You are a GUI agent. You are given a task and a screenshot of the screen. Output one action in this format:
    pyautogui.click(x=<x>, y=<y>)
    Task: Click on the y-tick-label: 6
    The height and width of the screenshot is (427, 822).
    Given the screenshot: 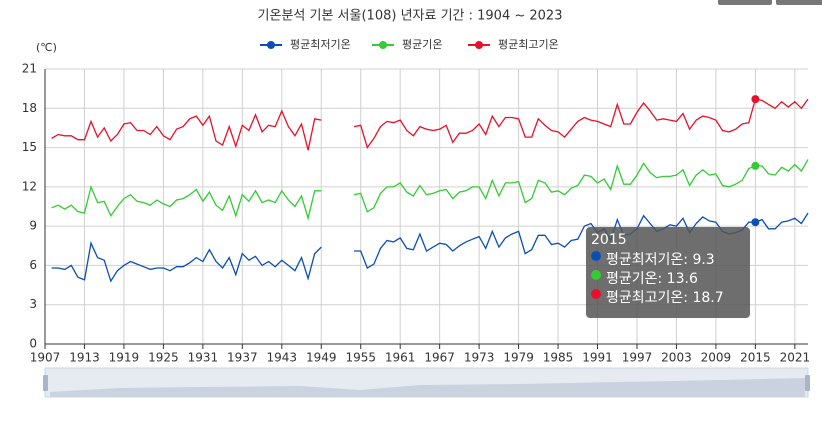 What is the action you would take?
    pyautogui.click(x=33, y=265)
    